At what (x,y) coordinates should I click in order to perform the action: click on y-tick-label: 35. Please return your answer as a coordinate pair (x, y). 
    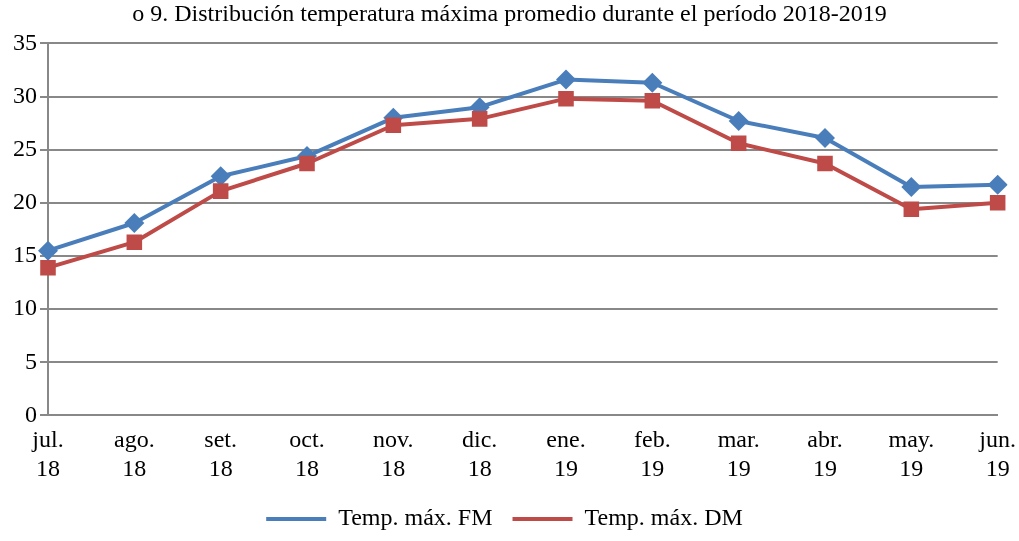
    Looking at the image, I should click on (25, 41).